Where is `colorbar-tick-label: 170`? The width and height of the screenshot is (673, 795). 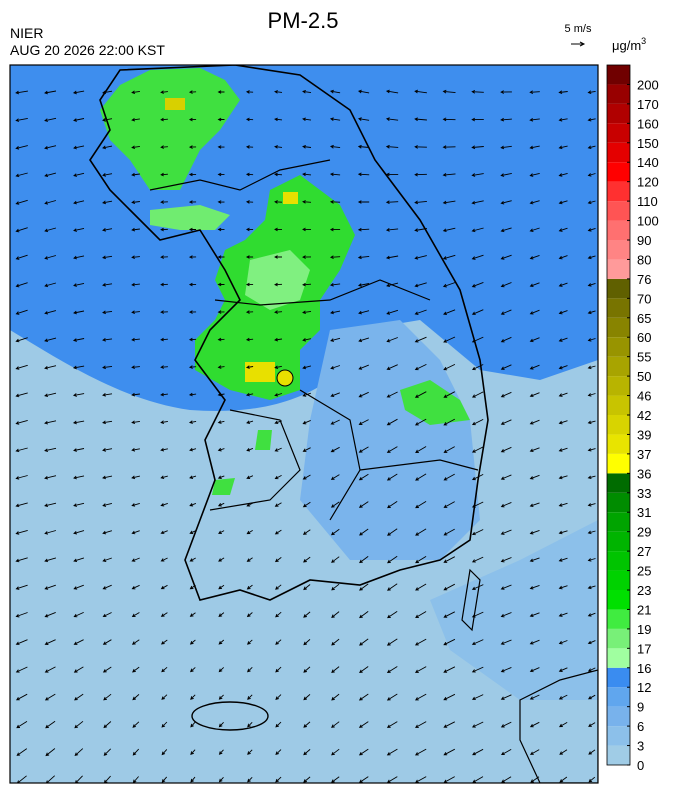
colorbar-tick-label: 170 is located at coordinates (648, 104).